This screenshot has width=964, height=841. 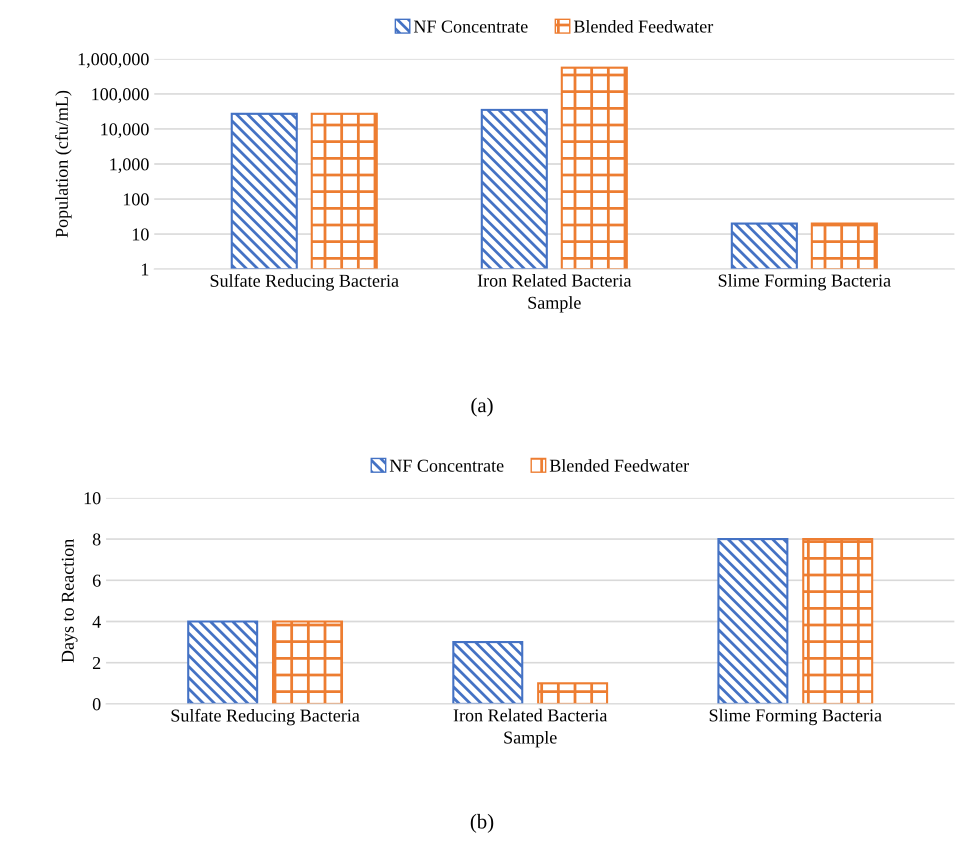 What do you see at coordinates (96, 580) in the screenshot?
I see `y-tick-label: 6` at bounding box center [96, 580].